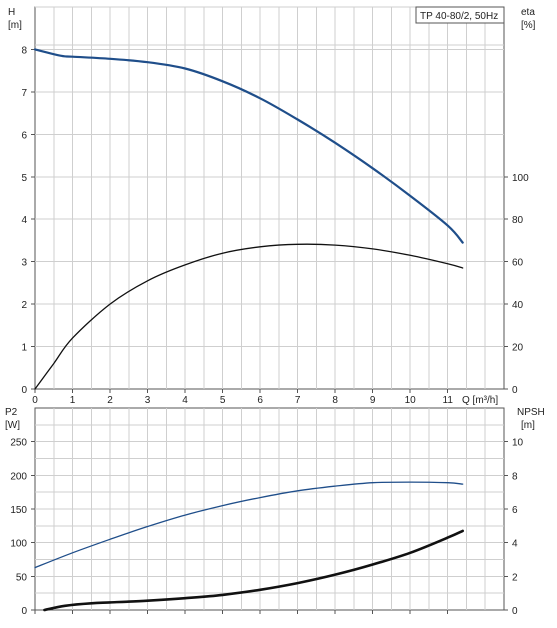 The height and width of the screenshot is (628, 557). I want to click on y-tick-label: 1, so click(24, 348).